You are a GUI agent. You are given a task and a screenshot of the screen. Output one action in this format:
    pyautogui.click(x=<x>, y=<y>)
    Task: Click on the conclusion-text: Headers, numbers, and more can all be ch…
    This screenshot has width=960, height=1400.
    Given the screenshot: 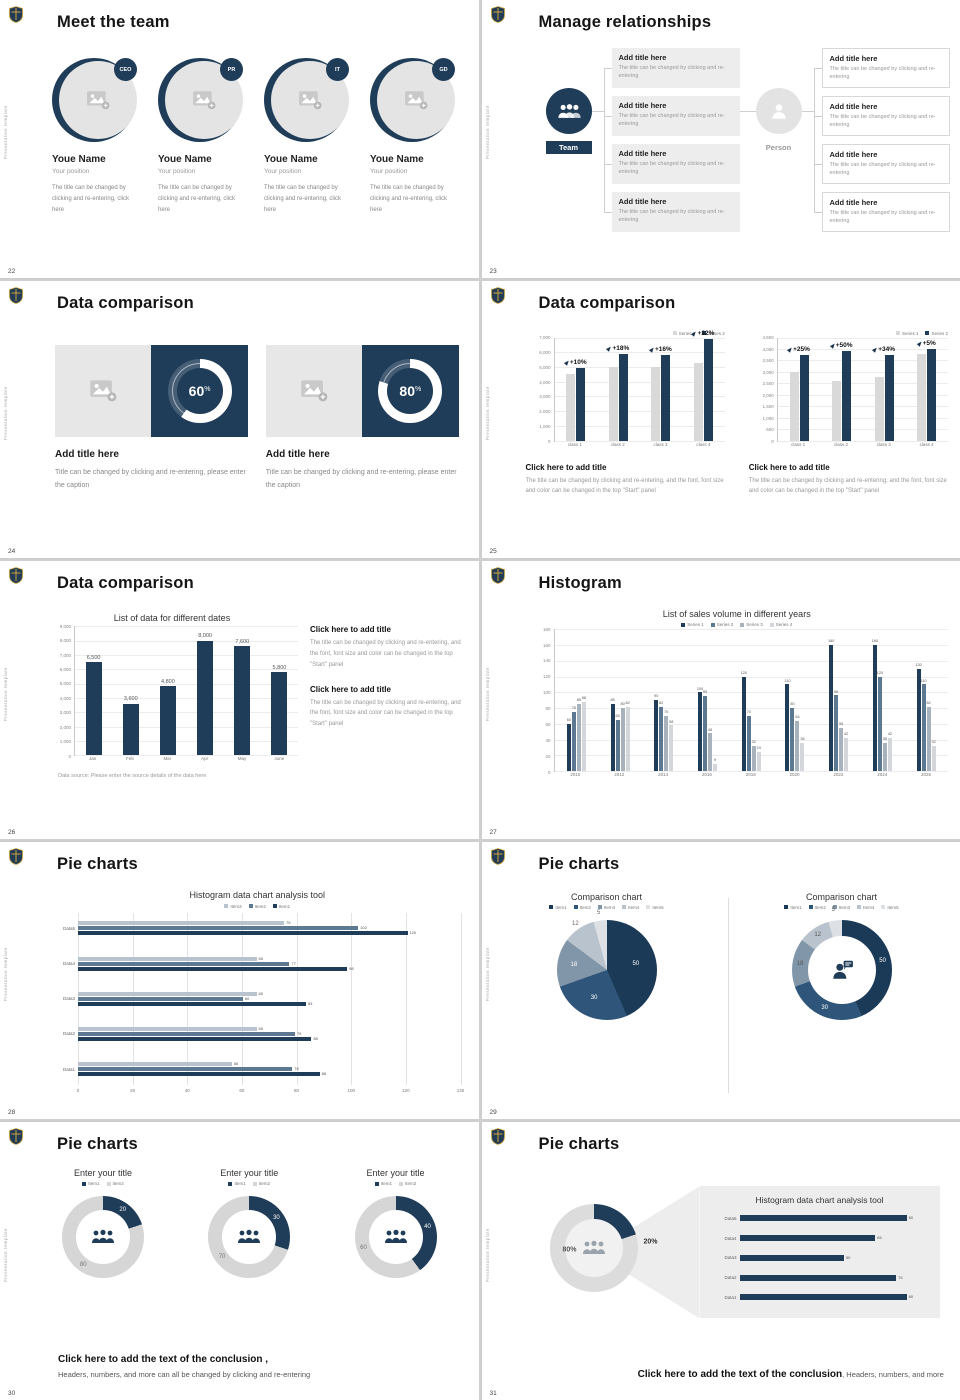 What is the action you would take?
    pyautogui.click(x=184, y=1375)
    